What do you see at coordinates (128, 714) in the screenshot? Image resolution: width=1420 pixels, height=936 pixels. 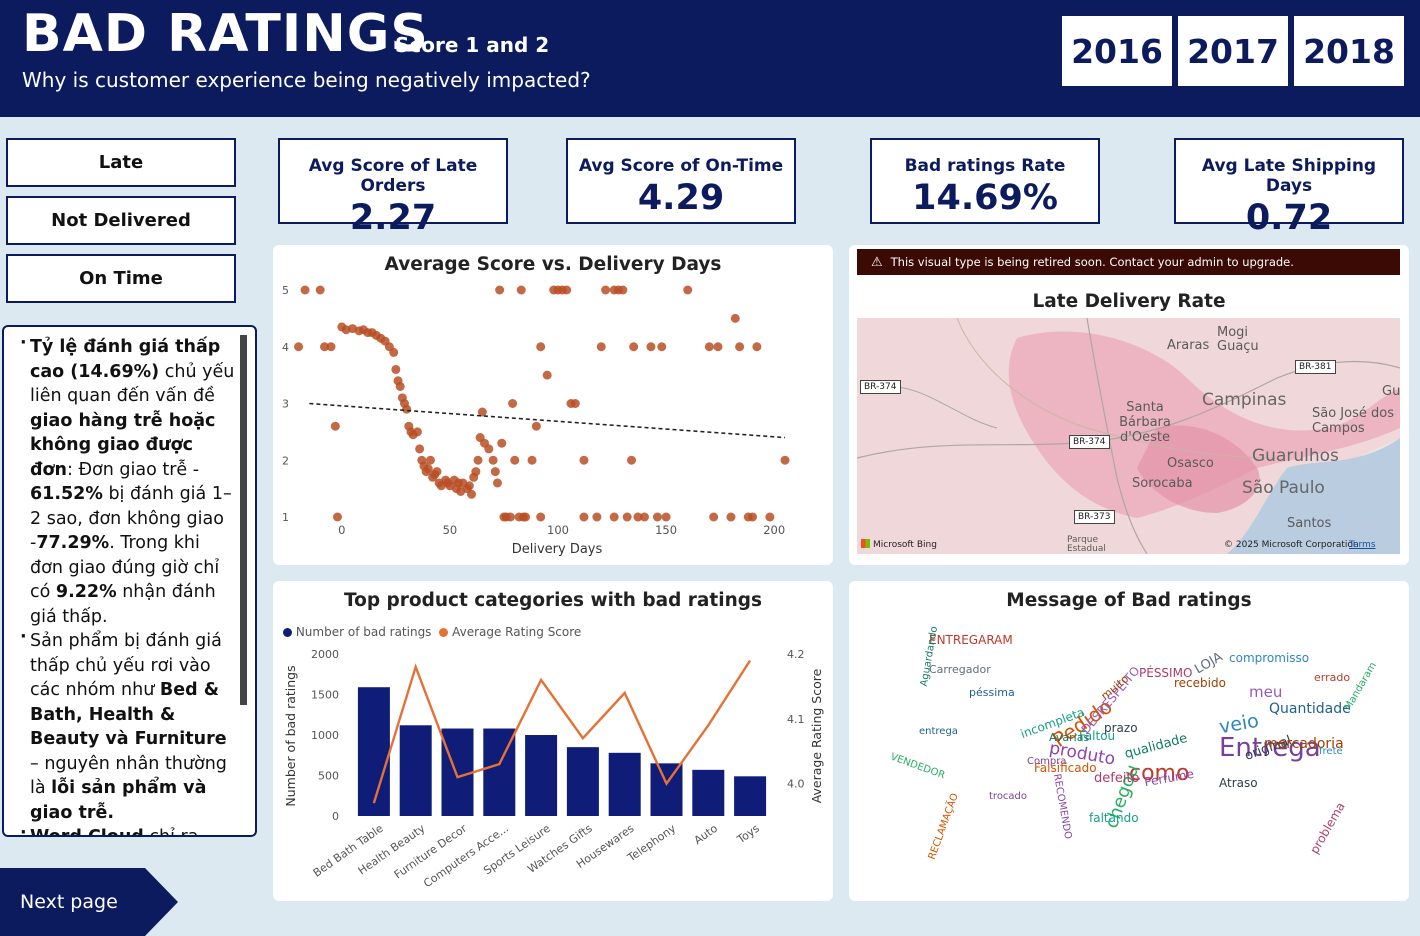 I see `insight-bold: Bed & Bath, Health & Beauty và Furniture` at bounding box center [128, 714].